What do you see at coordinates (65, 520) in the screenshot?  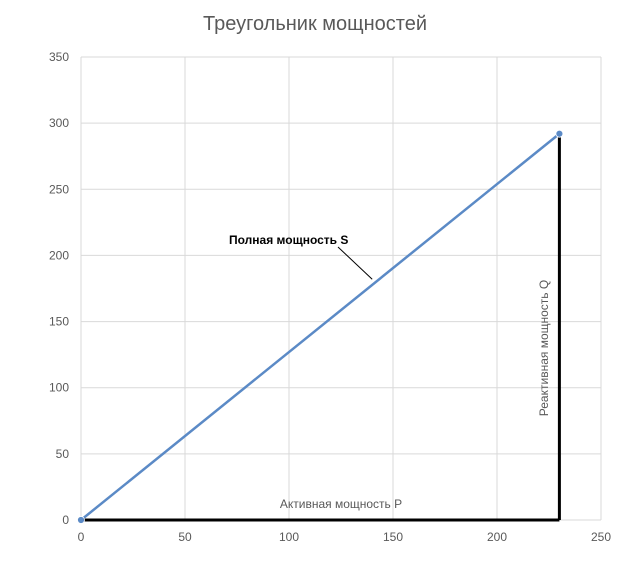 I see `y-tick-label: 0` at bounding box center [65, 520].